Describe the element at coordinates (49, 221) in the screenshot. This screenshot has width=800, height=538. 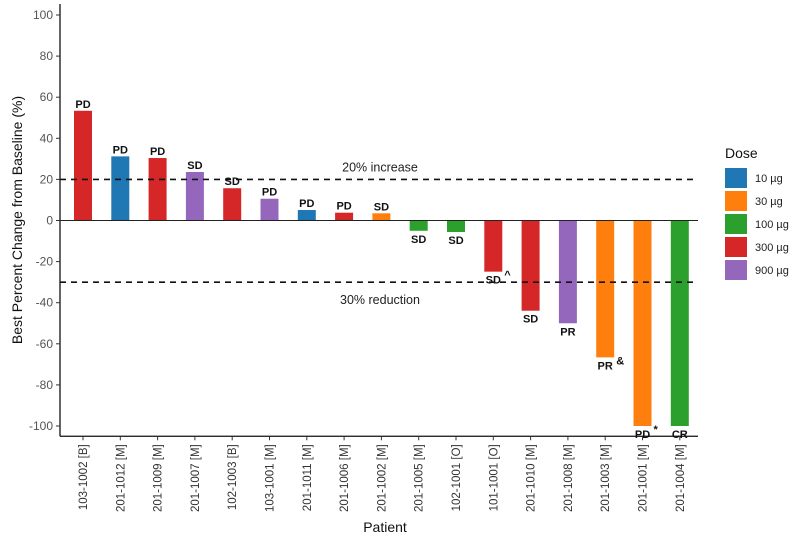
I see `y-tick-label: 0` at that location.